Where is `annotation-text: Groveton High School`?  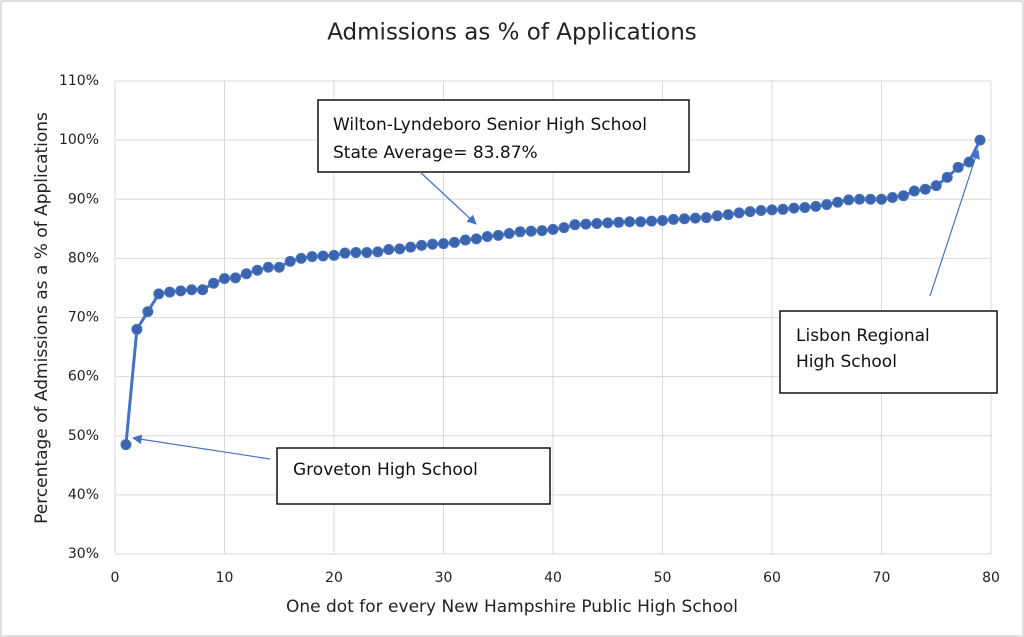
annotation-text: Groveton High School is located at coordinates (385, 470).